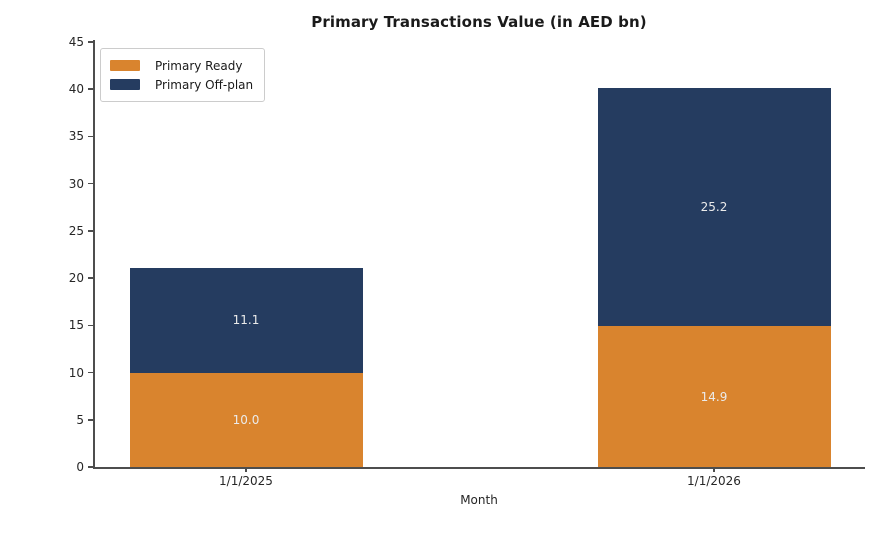 The width and height of the screenshot is (894, 534). I want to click on legend-label: Primary Ready, so click(199, 65).